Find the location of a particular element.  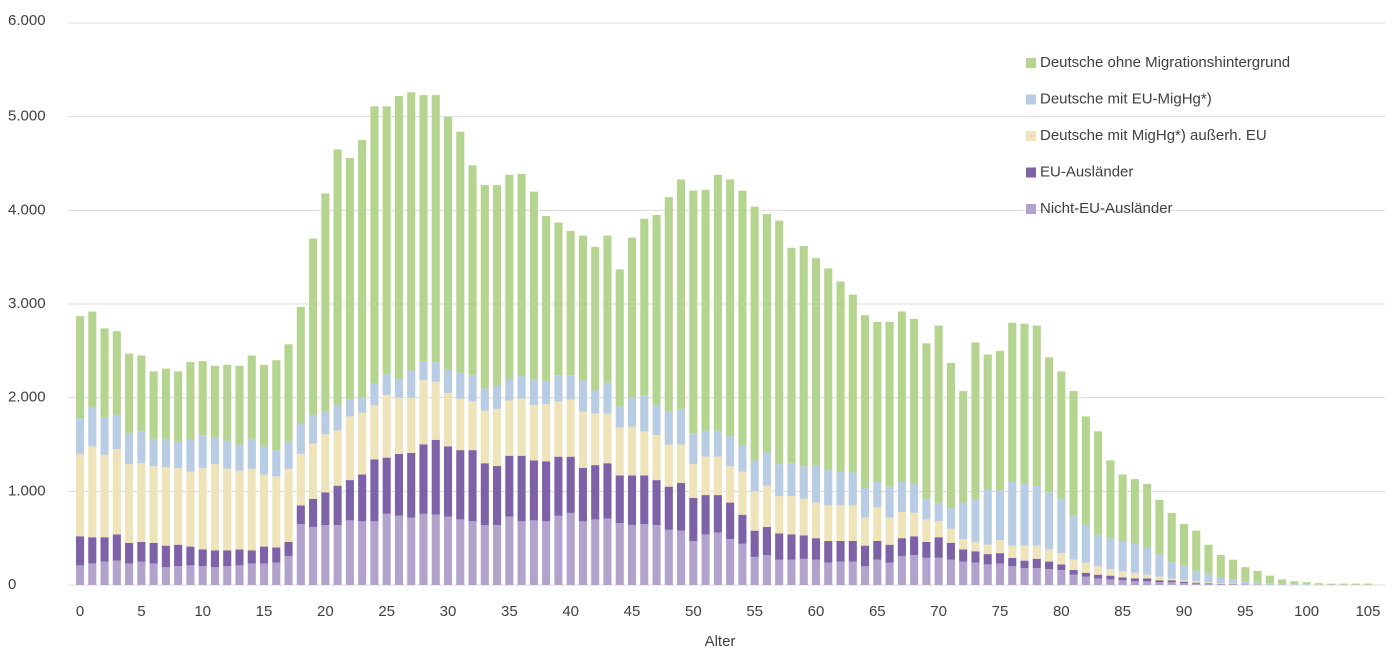

x-axis-label: Alter is located at coordinates (720, 641).